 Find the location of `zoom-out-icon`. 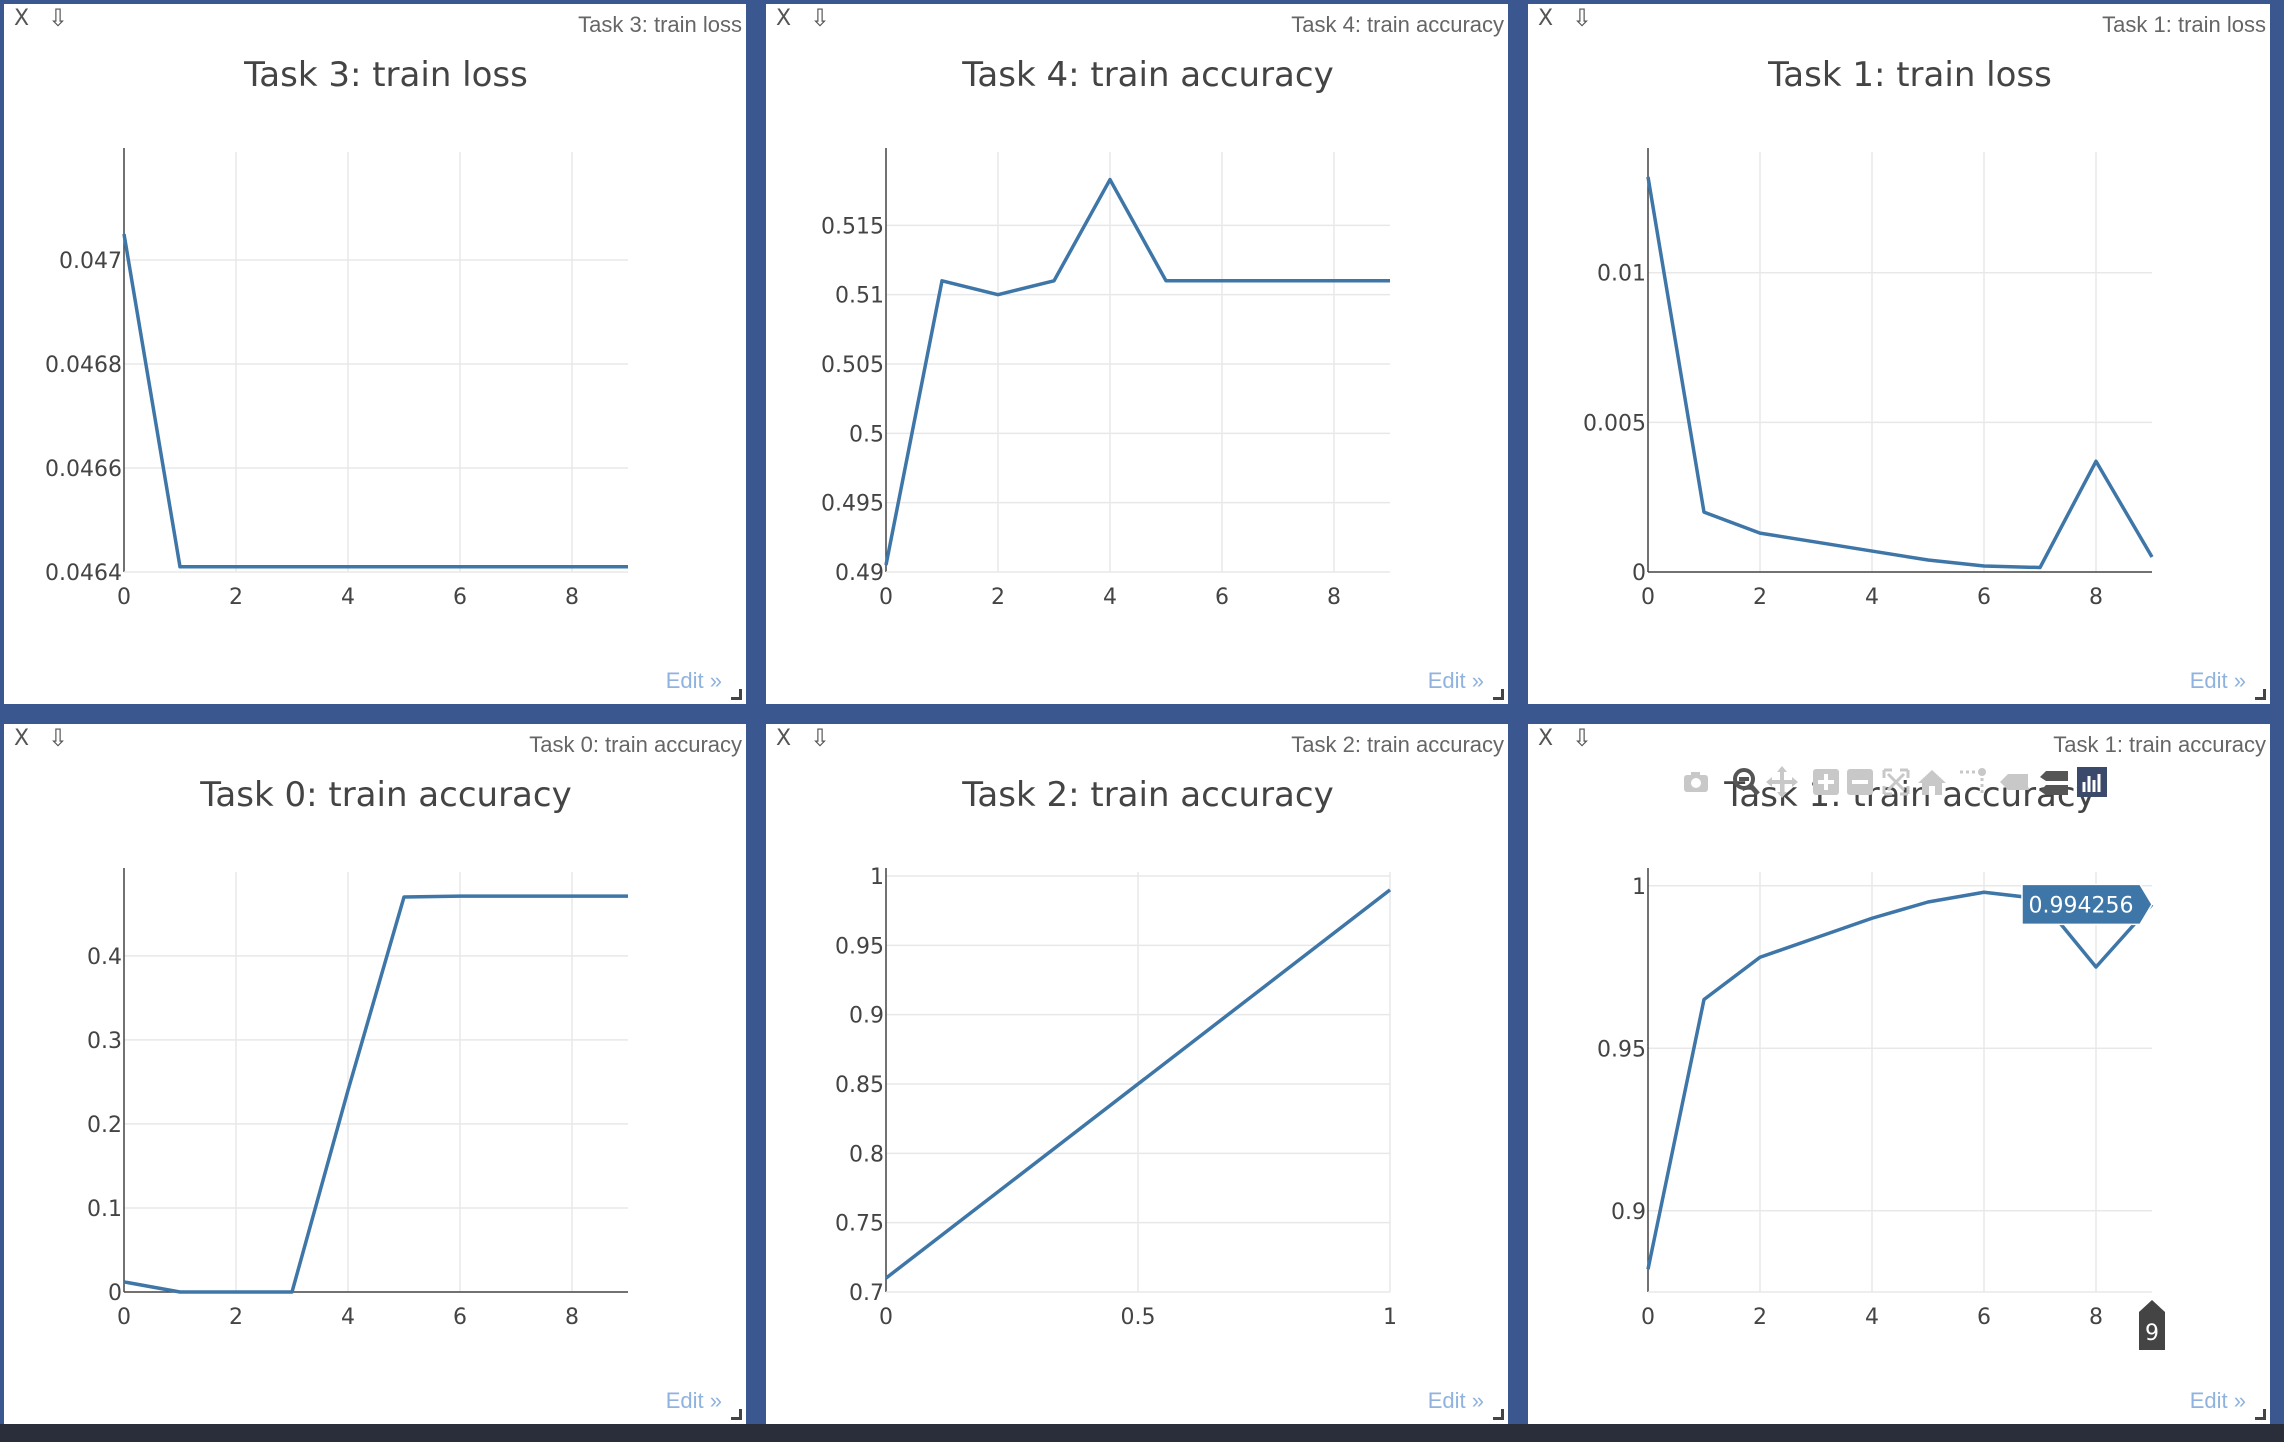

zoom-out-icon is located at coordinates (1860, 782).